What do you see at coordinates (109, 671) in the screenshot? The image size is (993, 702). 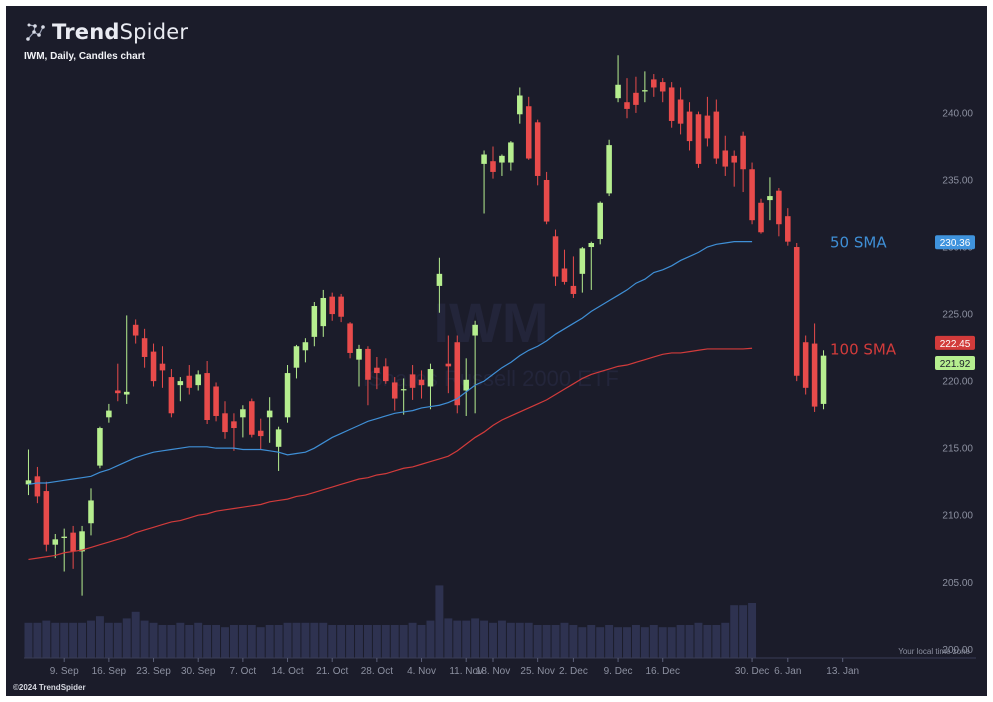 I see `x-tick-label: 16. Sep` at bounding box center [109, 671].